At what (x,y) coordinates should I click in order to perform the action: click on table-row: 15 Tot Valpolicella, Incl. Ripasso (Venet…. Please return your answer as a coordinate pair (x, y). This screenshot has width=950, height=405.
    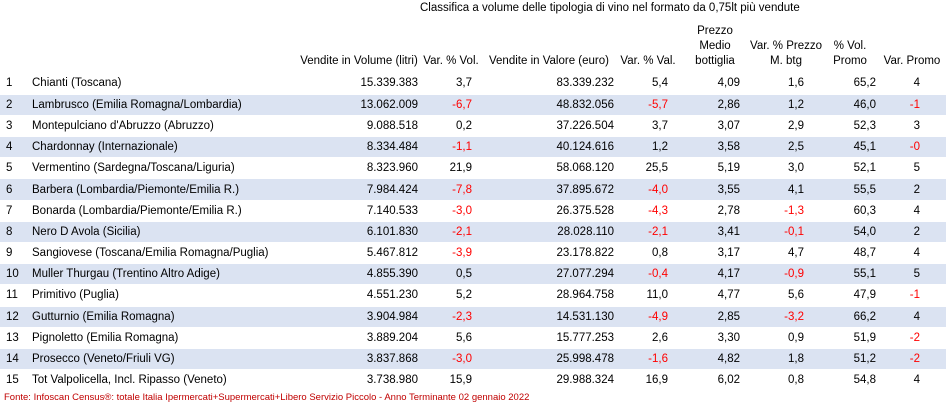
    Looking at the image, I should click on (473, 380).